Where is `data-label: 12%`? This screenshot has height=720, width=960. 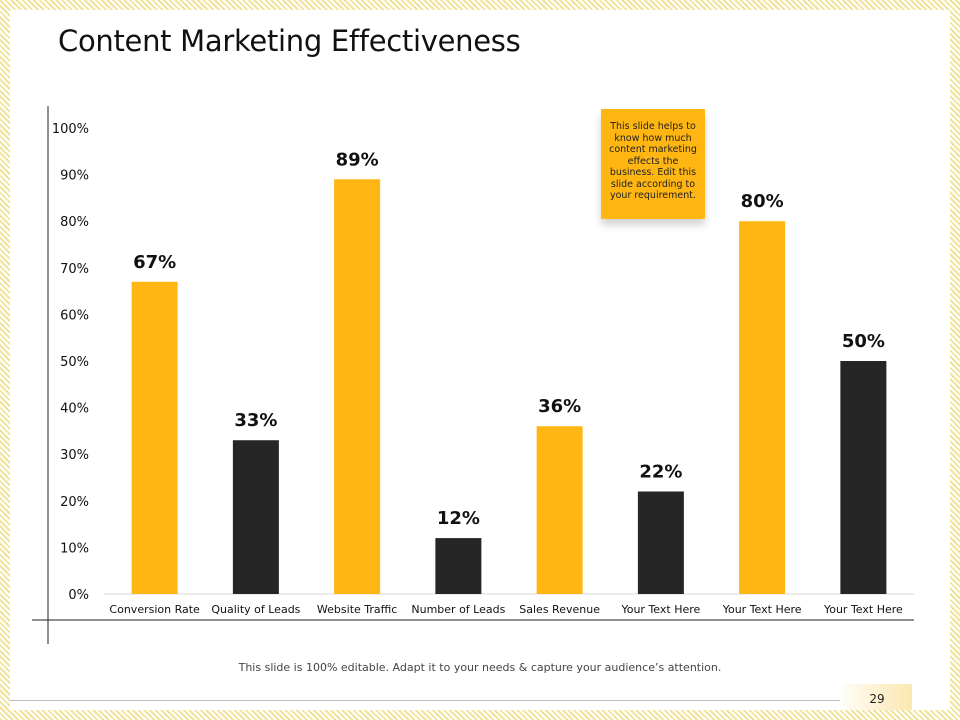 data-label: 12% is located at coordinates (458, 518).